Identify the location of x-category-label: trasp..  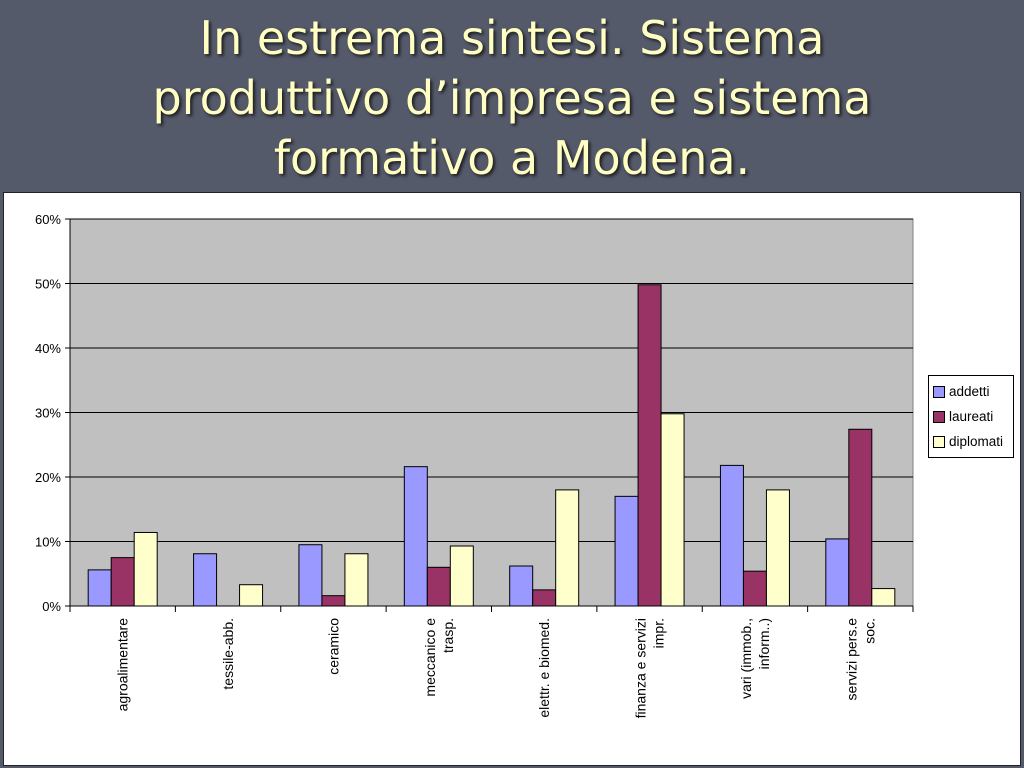
(448, 635).